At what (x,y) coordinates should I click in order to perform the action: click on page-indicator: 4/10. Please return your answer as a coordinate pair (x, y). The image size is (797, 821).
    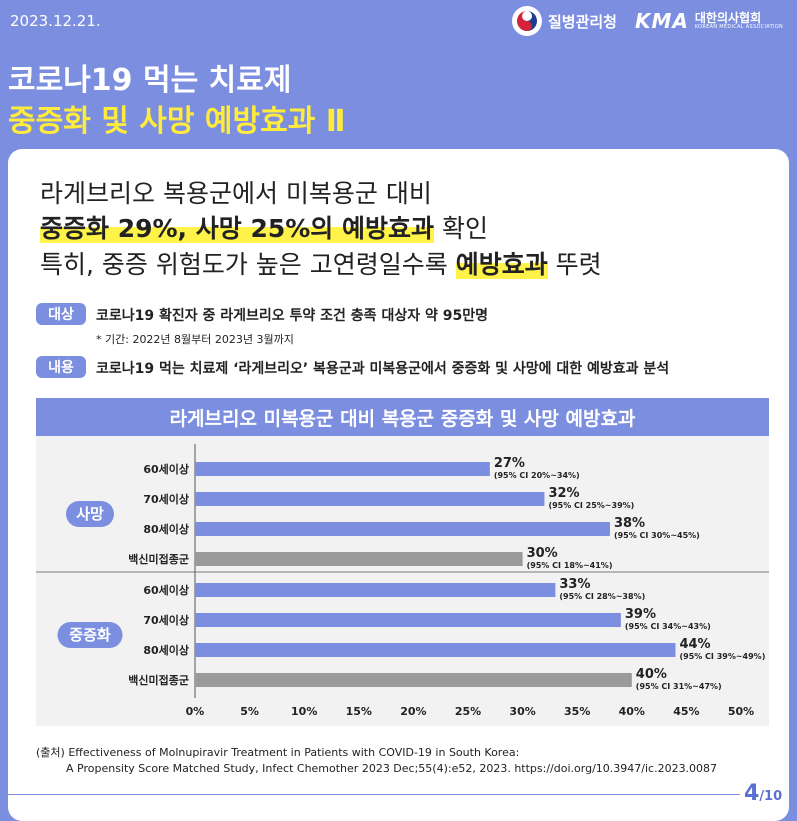
    Looking at the image, I should click on (763, 793).